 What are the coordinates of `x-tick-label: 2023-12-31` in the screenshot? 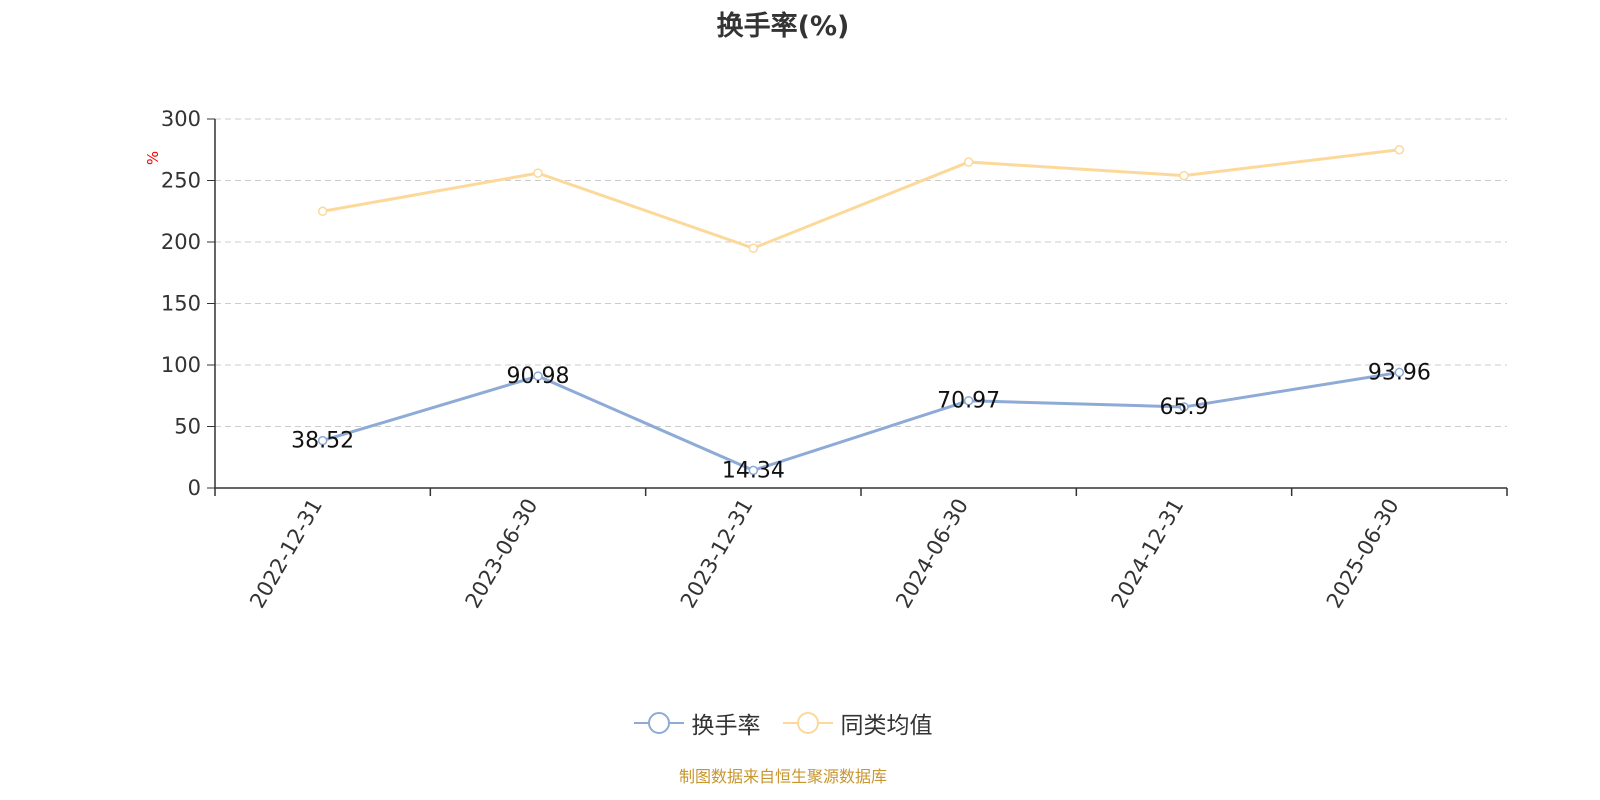 It's located at (717, 554).